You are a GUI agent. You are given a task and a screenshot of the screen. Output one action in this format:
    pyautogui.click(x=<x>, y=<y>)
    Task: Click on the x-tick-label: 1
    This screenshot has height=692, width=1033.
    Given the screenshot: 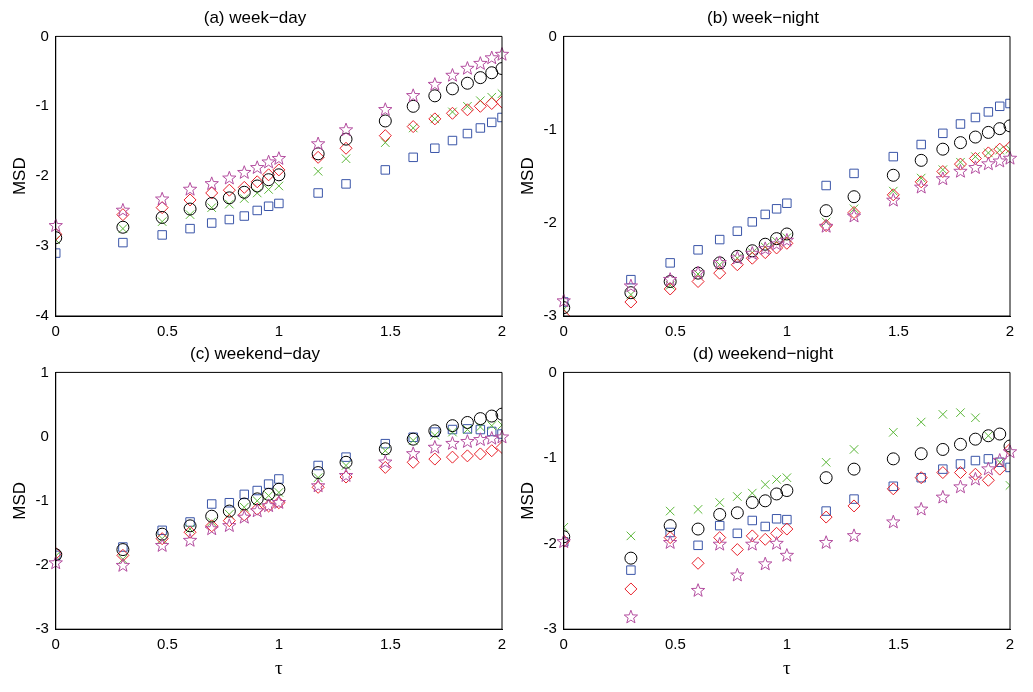 What is the action you would take?
    pyautogui.click(x=787, y=644)
    